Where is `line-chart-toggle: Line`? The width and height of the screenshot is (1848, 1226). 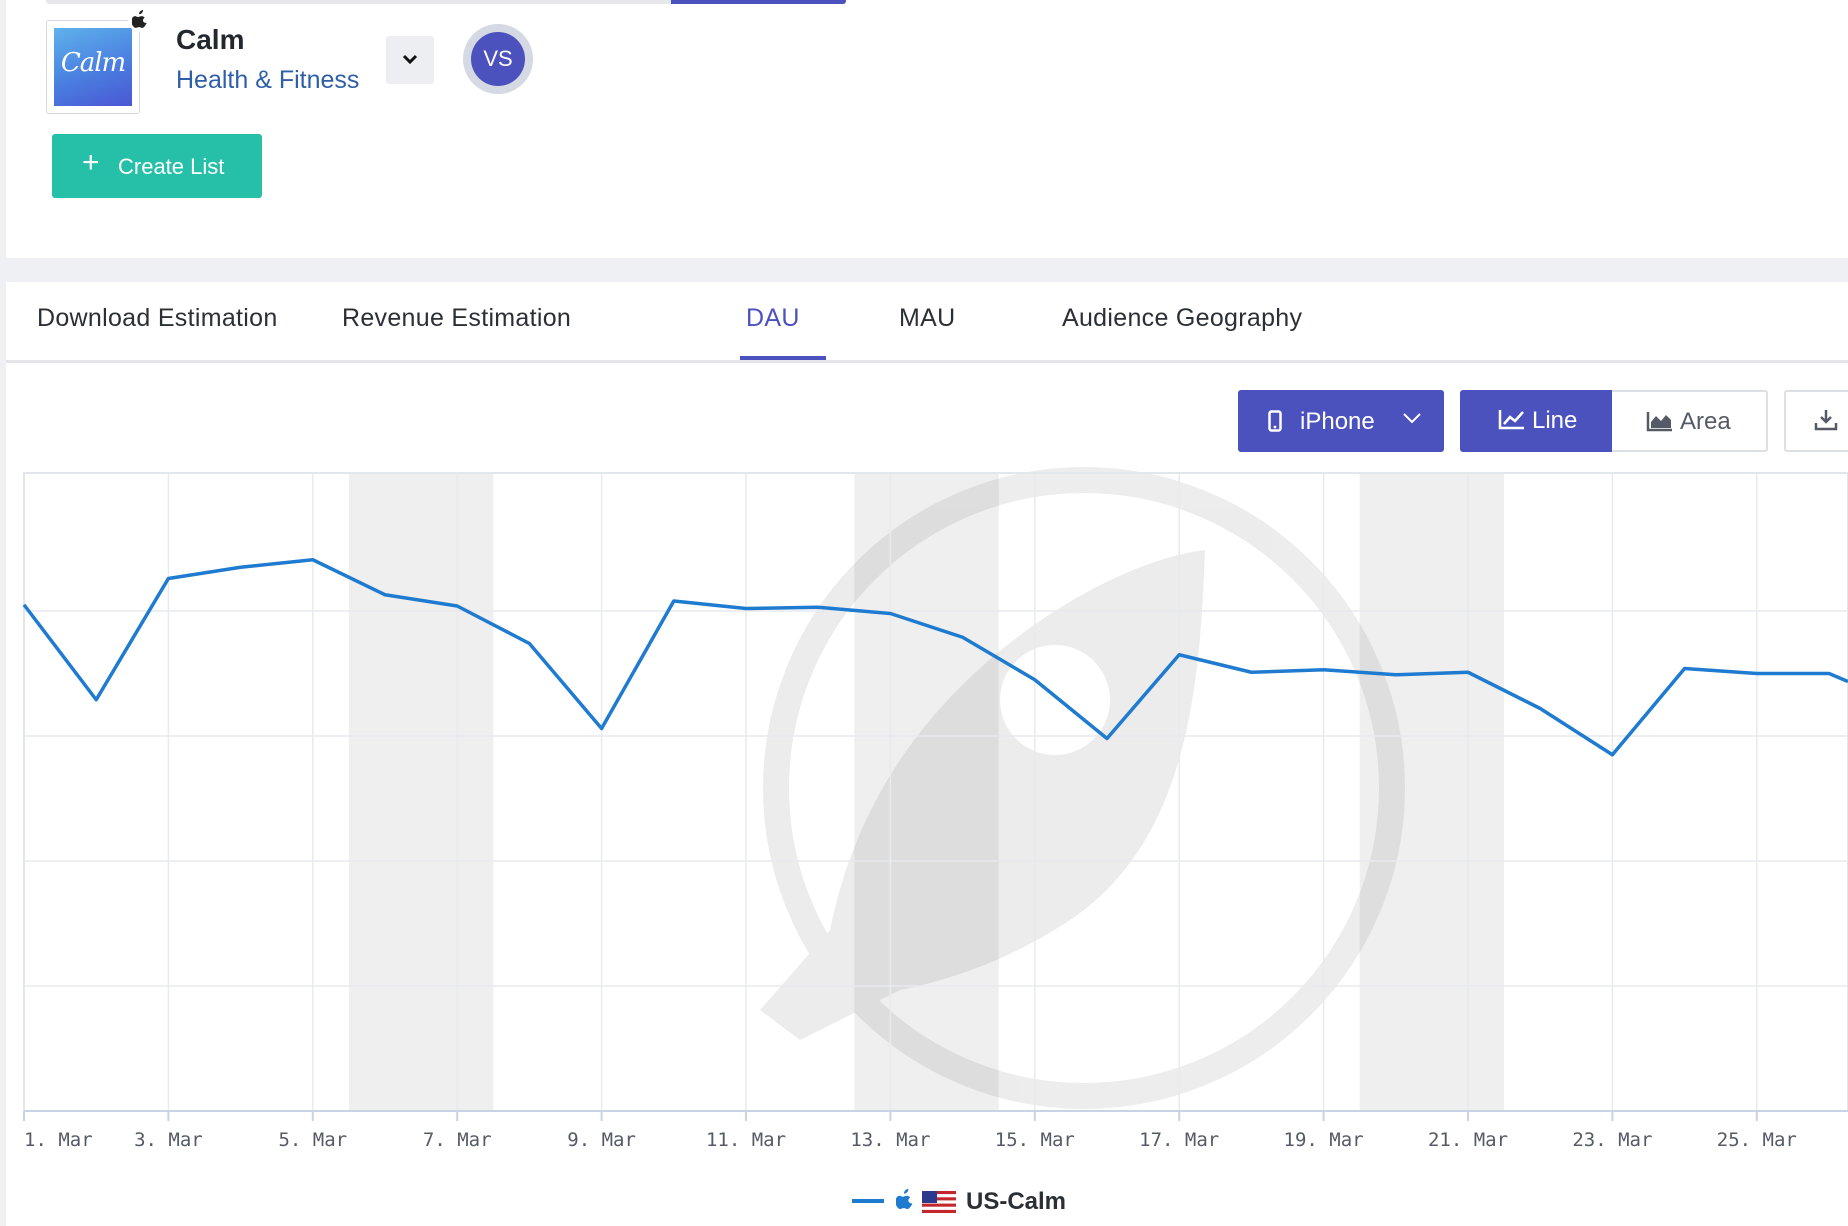
line-chart-toggle: Line is located at coordinates (1536, 421).